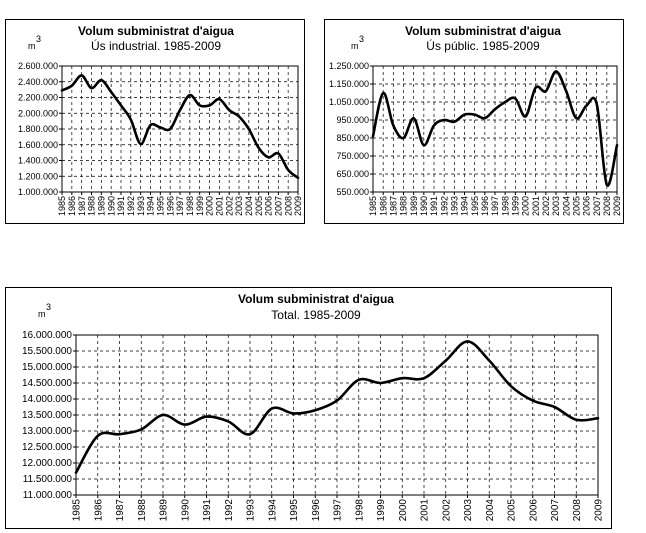 The width and height of the screenshot is (646, 533). I want to click on y-tick-label: 11.500.000, so click(48, 479).